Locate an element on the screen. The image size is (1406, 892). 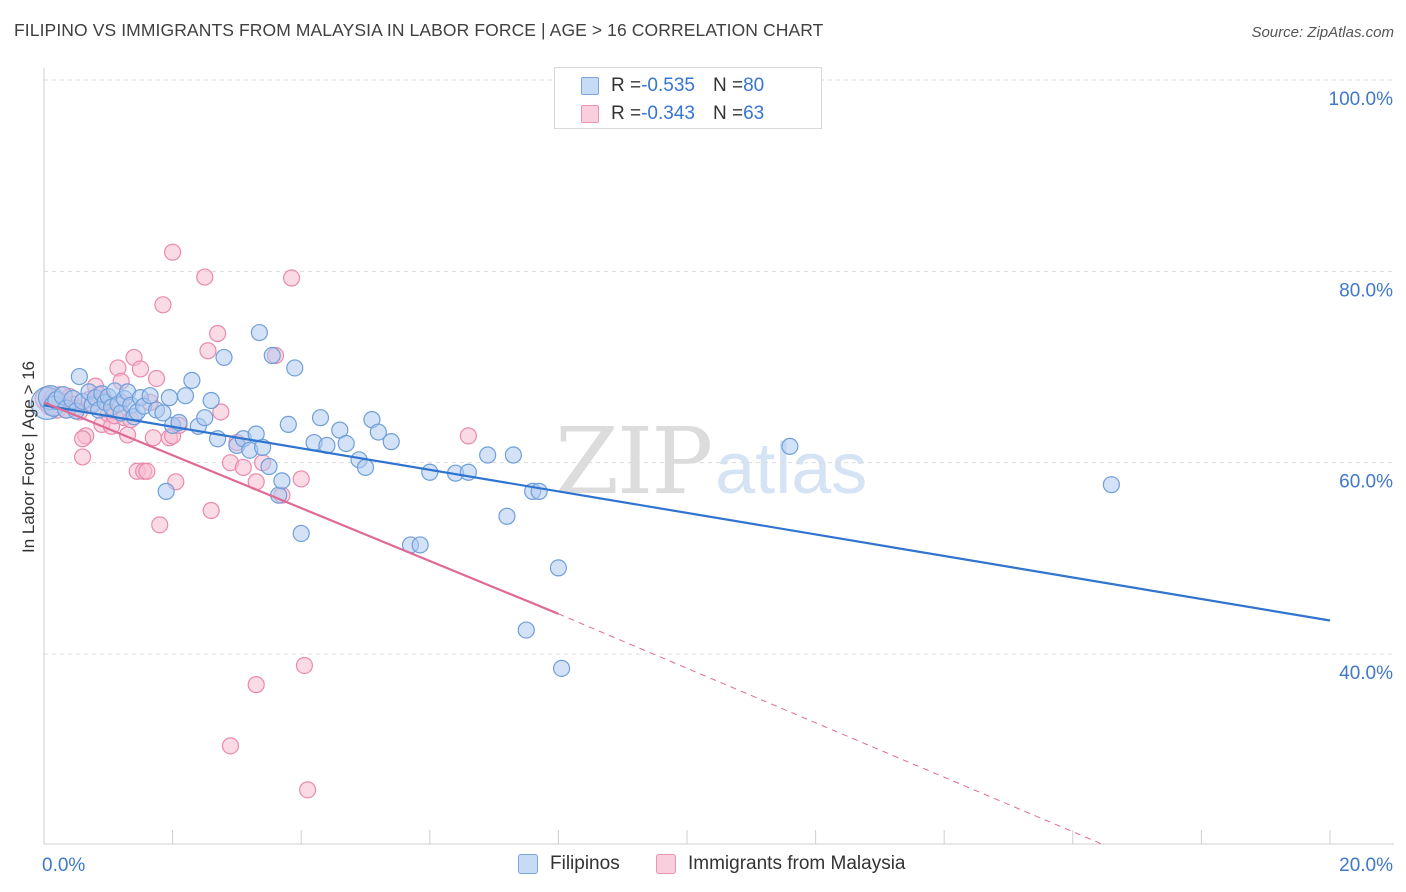
y-tick-label: 100.0% is located at coordinates (1361, 99).